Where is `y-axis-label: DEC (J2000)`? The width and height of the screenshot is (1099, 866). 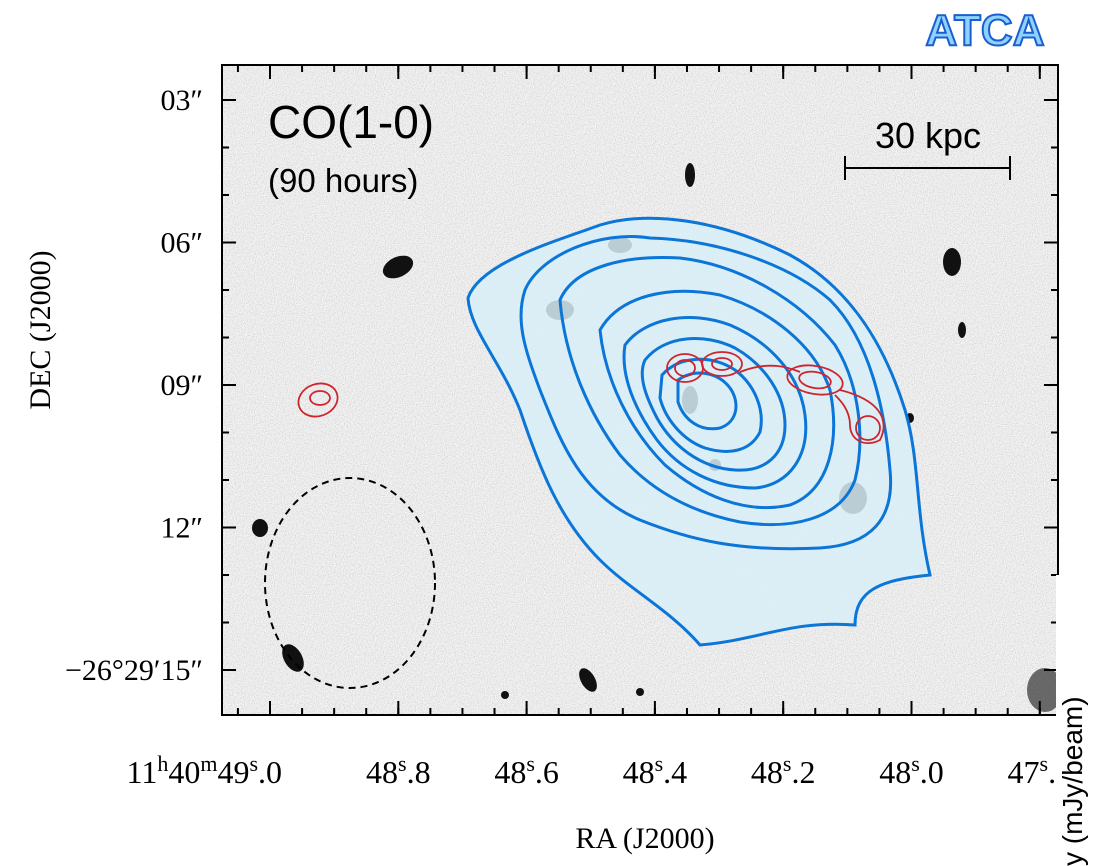 y-axis-label: DEC (J2000) is located at coordinates (40, 329).